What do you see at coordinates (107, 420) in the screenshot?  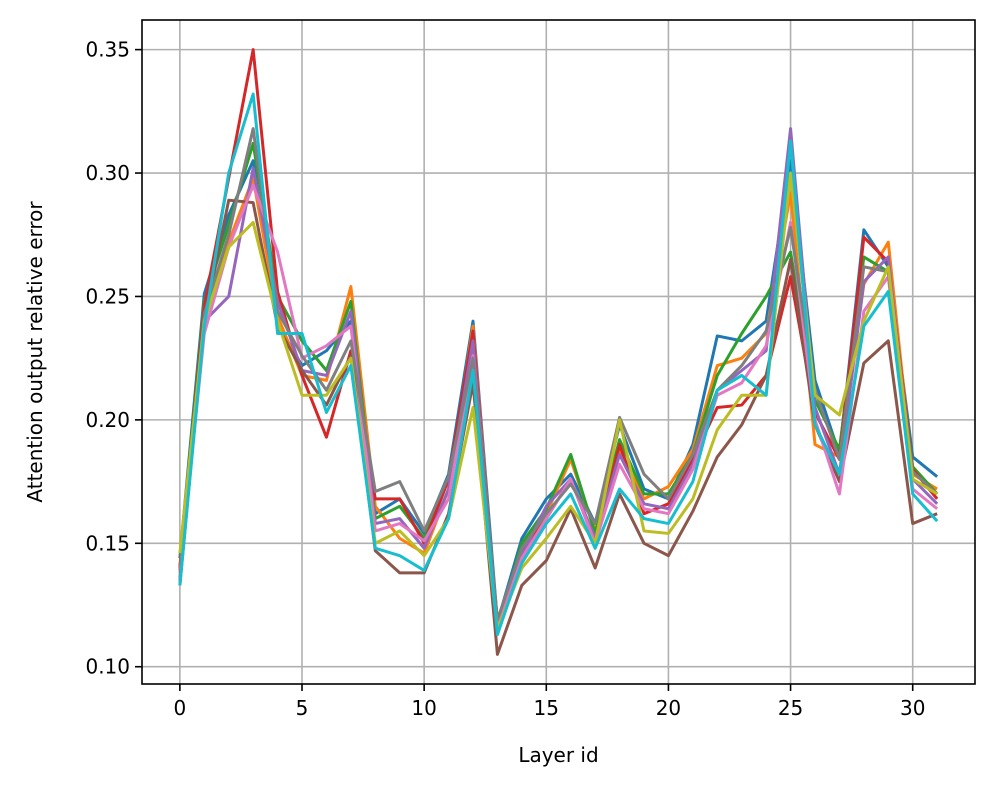 I see `y-tick-label: 0.20` at bounding box center [107, 420].